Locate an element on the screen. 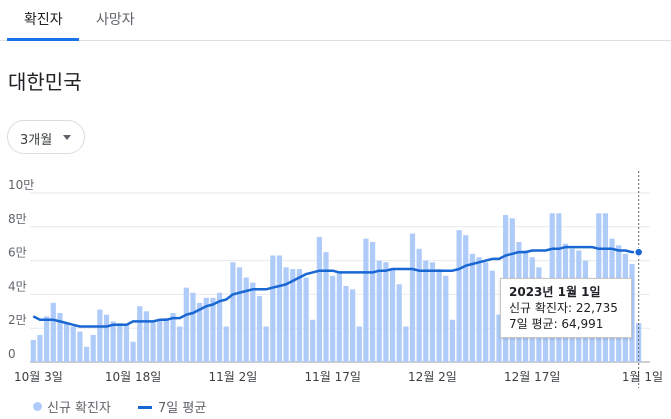  region-title: 대한민국 is located at coordinates (45, 82).